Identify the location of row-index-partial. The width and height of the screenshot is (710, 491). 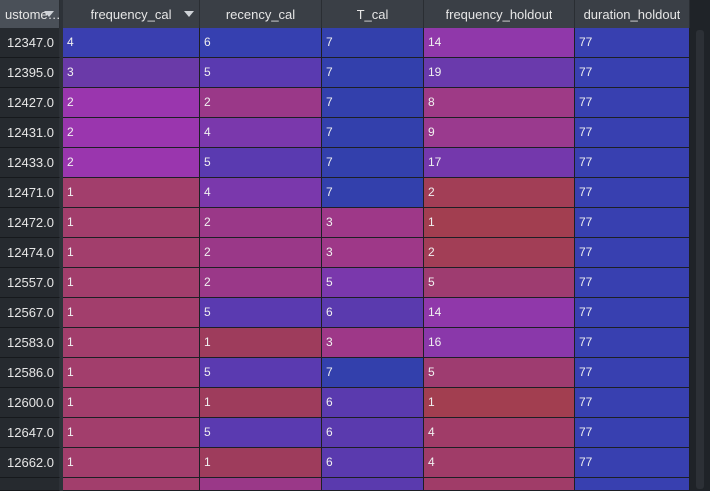
(30, 484).